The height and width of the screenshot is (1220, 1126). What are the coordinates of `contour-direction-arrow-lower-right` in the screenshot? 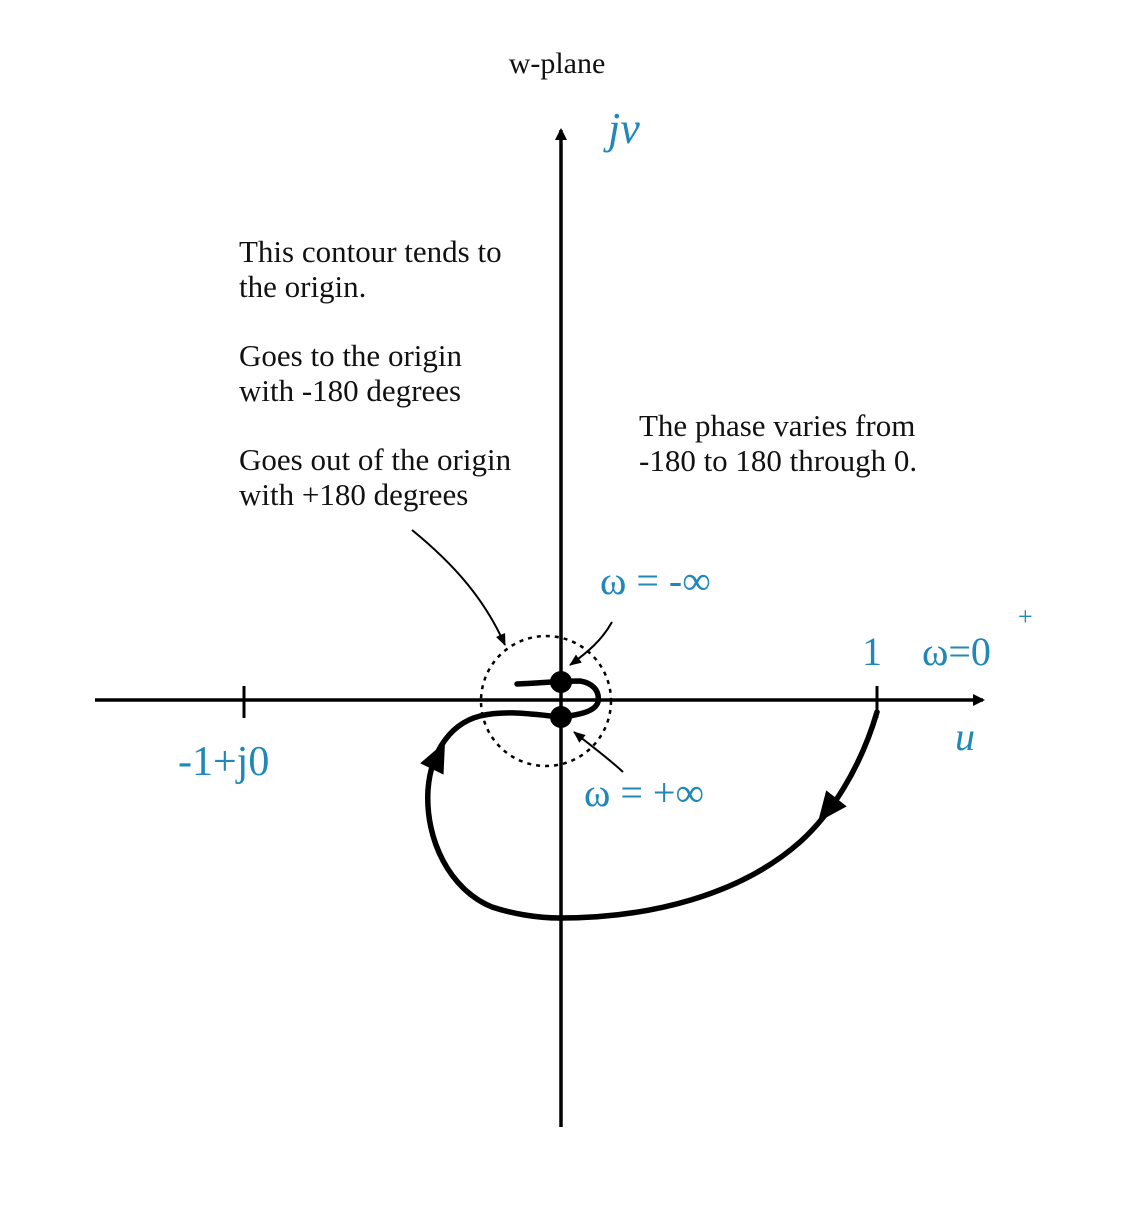 It's located at (832, 806).